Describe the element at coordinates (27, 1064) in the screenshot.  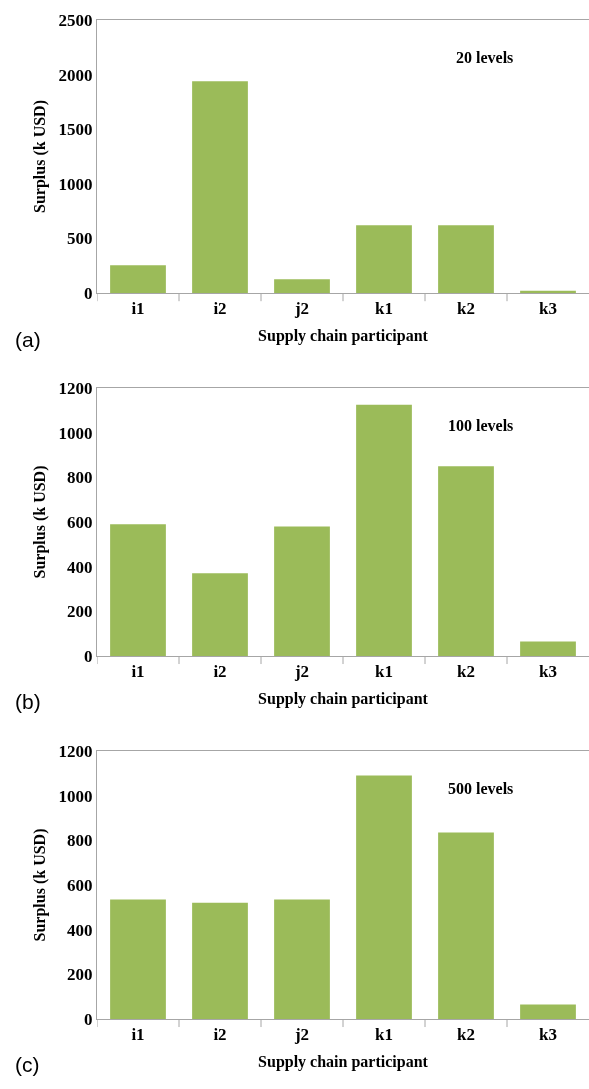
I see `text: (c)` at that location.